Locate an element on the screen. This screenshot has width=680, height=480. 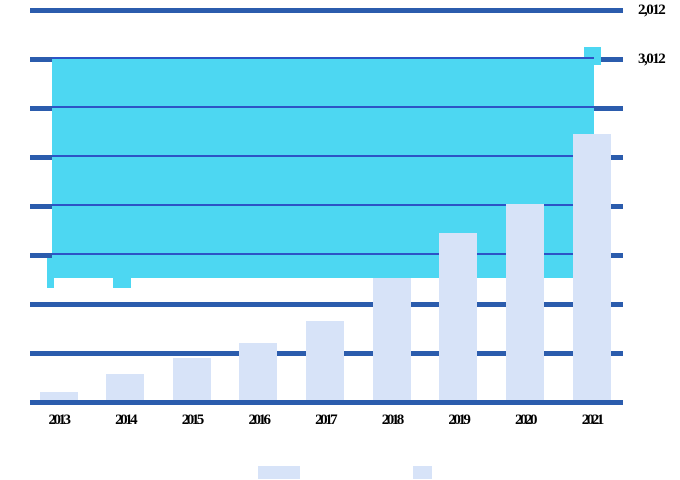
right-axis-label: 2,012 is located at coordinates (652, 10).